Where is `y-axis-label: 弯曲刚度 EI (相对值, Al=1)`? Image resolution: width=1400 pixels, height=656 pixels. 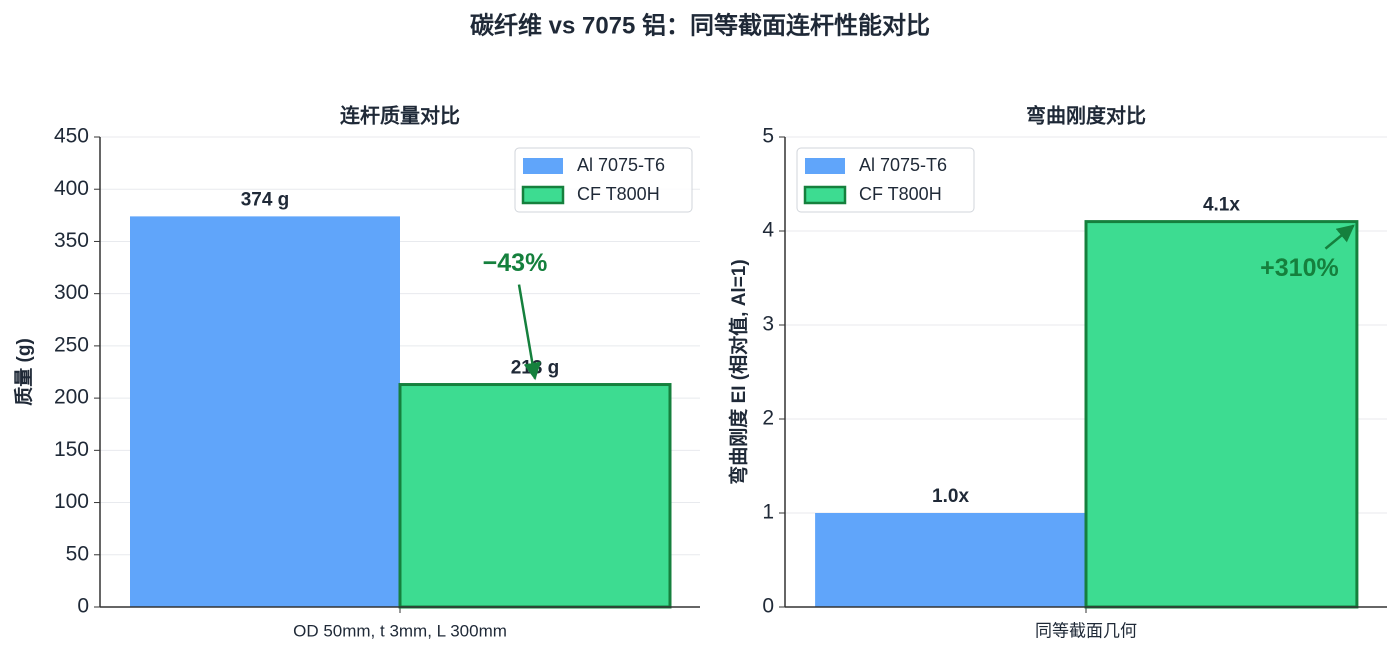
y-axis-label: 弯曲刚度 EI (相对值, Al=1) is located at coordinates (738, 371).